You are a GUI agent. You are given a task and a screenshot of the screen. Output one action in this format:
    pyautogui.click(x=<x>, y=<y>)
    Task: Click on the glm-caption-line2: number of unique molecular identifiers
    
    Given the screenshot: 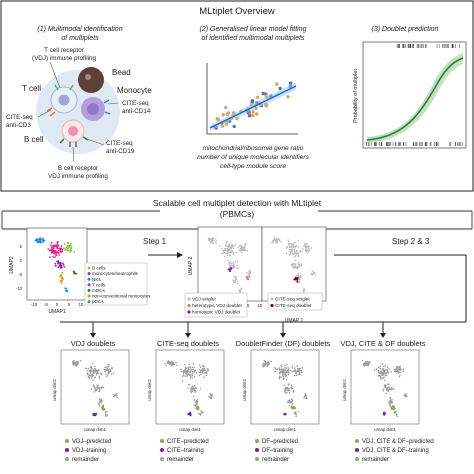 What is the action you would take?
    pyautogui.click(x=253, y=157)
    